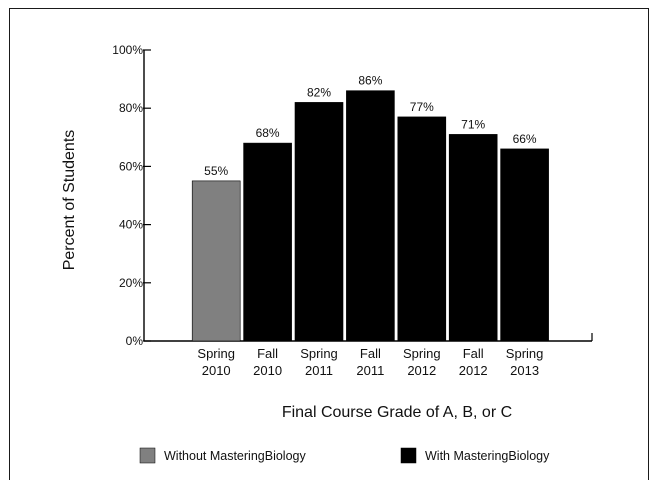 This screenshot has height=489, width=660. What do you see at coordinates (397, 412) in the screenshot?
I see `x-axis-title: Final Course Grade of A, B, or C` at bounding box center [397, 412].